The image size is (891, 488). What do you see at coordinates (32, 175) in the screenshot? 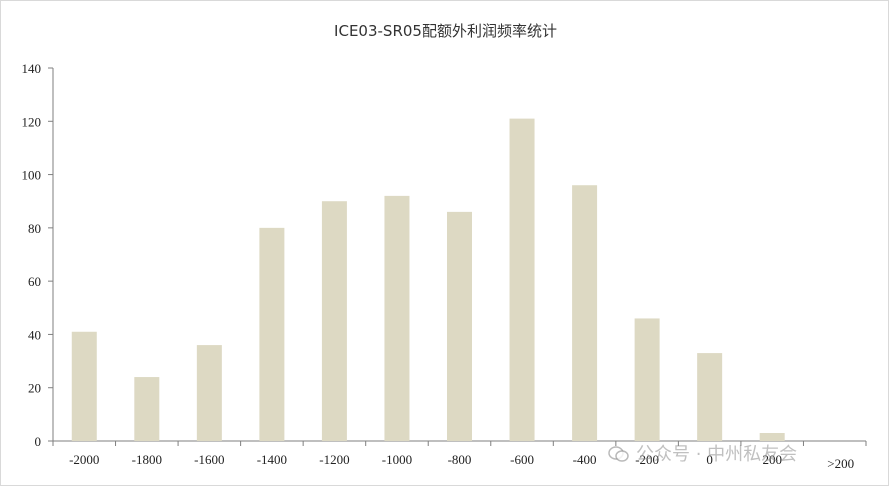
I see `y-tick-label: 100` at bounding box center [32, 175].